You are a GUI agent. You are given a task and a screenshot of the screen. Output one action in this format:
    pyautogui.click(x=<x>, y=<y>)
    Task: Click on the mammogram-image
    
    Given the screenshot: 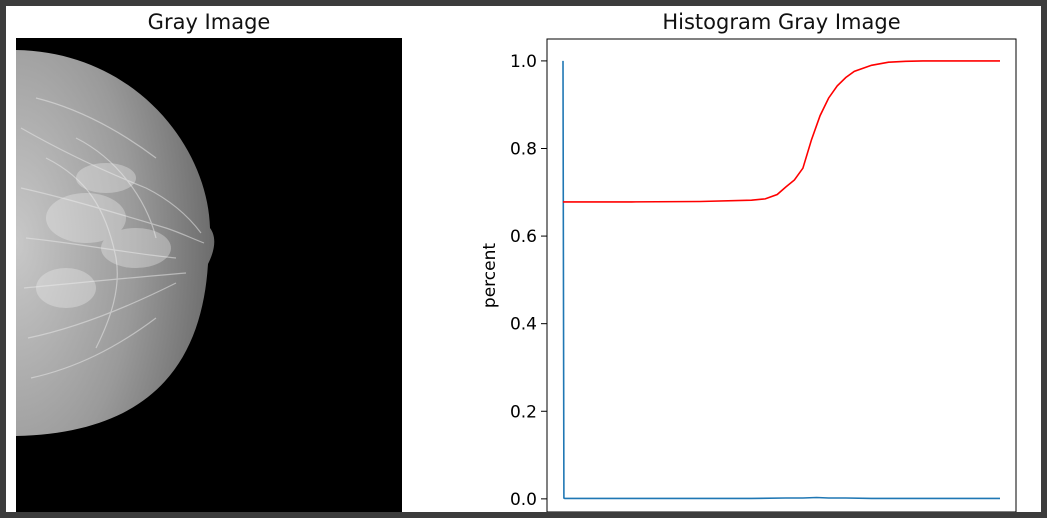 What is the action you would take?
    pyautogui.click(x=115, y=243)
    